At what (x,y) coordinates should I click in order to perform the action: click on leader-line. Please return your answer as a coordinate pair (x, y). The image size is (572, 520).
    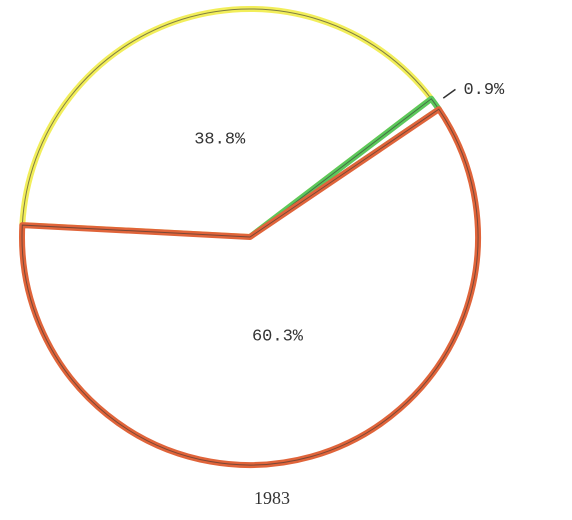
    Looking at the image, I should click on (449, 93).